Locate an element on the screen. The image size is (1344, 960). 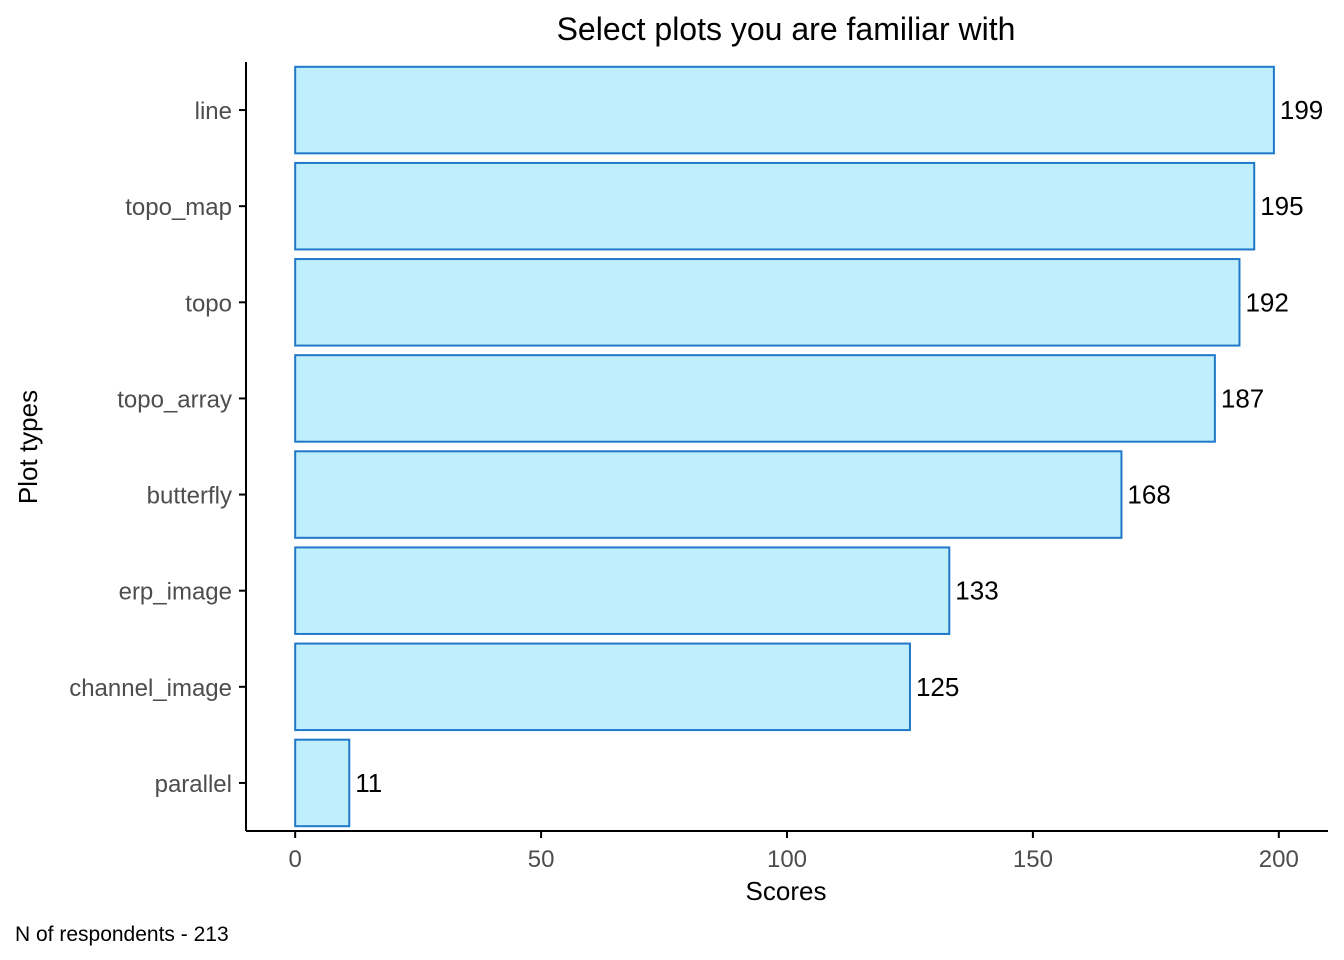
y-tick-label: channel_image is located at coordinates (150, 688).